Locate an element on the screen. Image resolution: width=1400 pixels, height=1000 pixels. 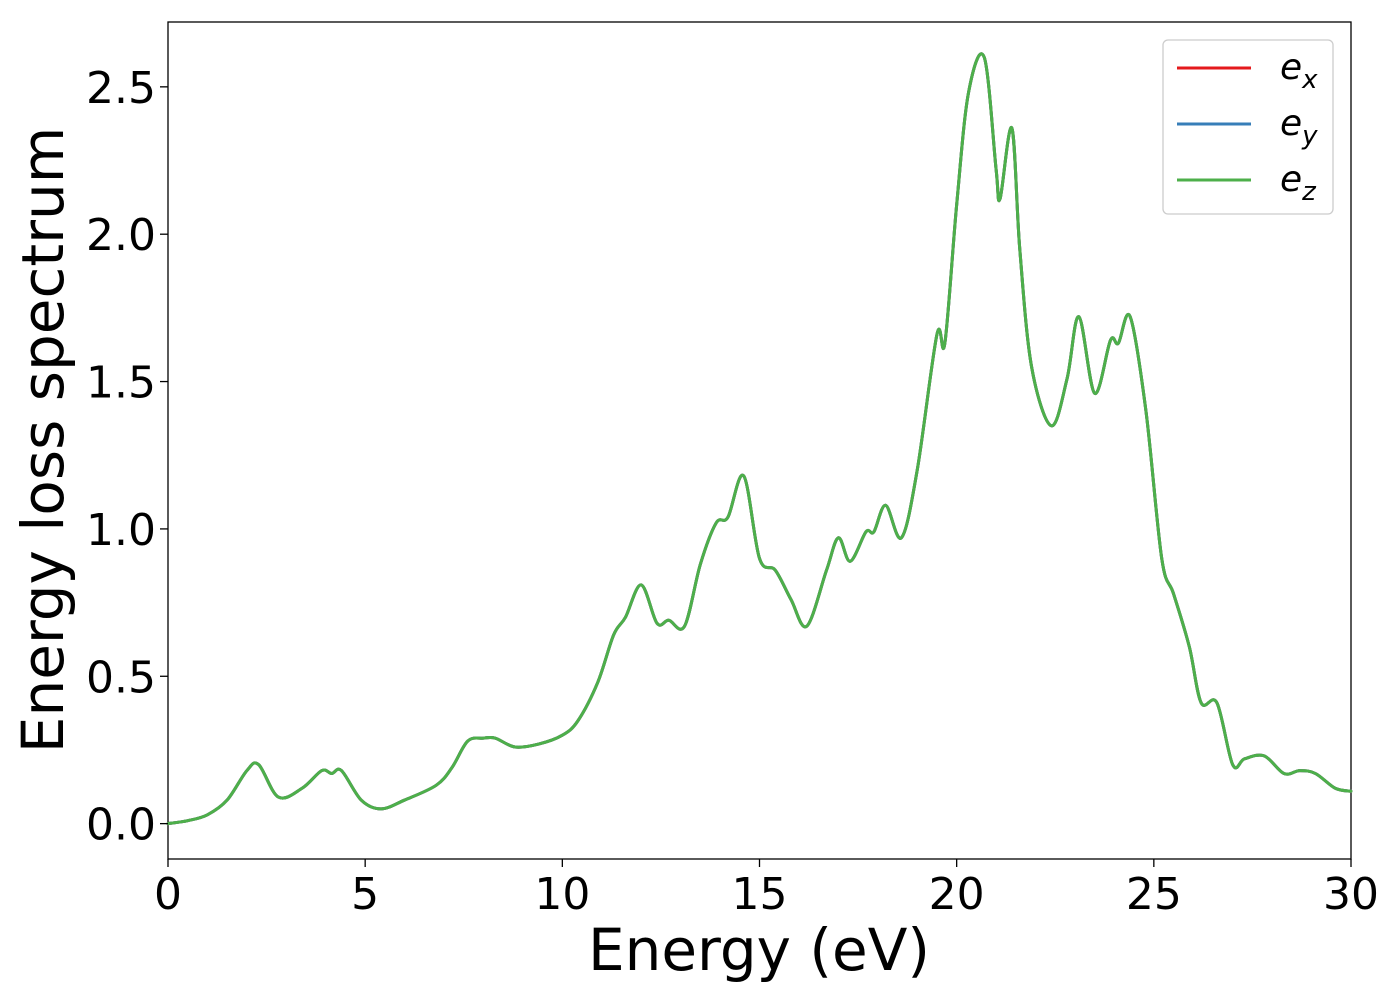
x-axis-title: Energy (eV) is located at coordinates (759, 950).